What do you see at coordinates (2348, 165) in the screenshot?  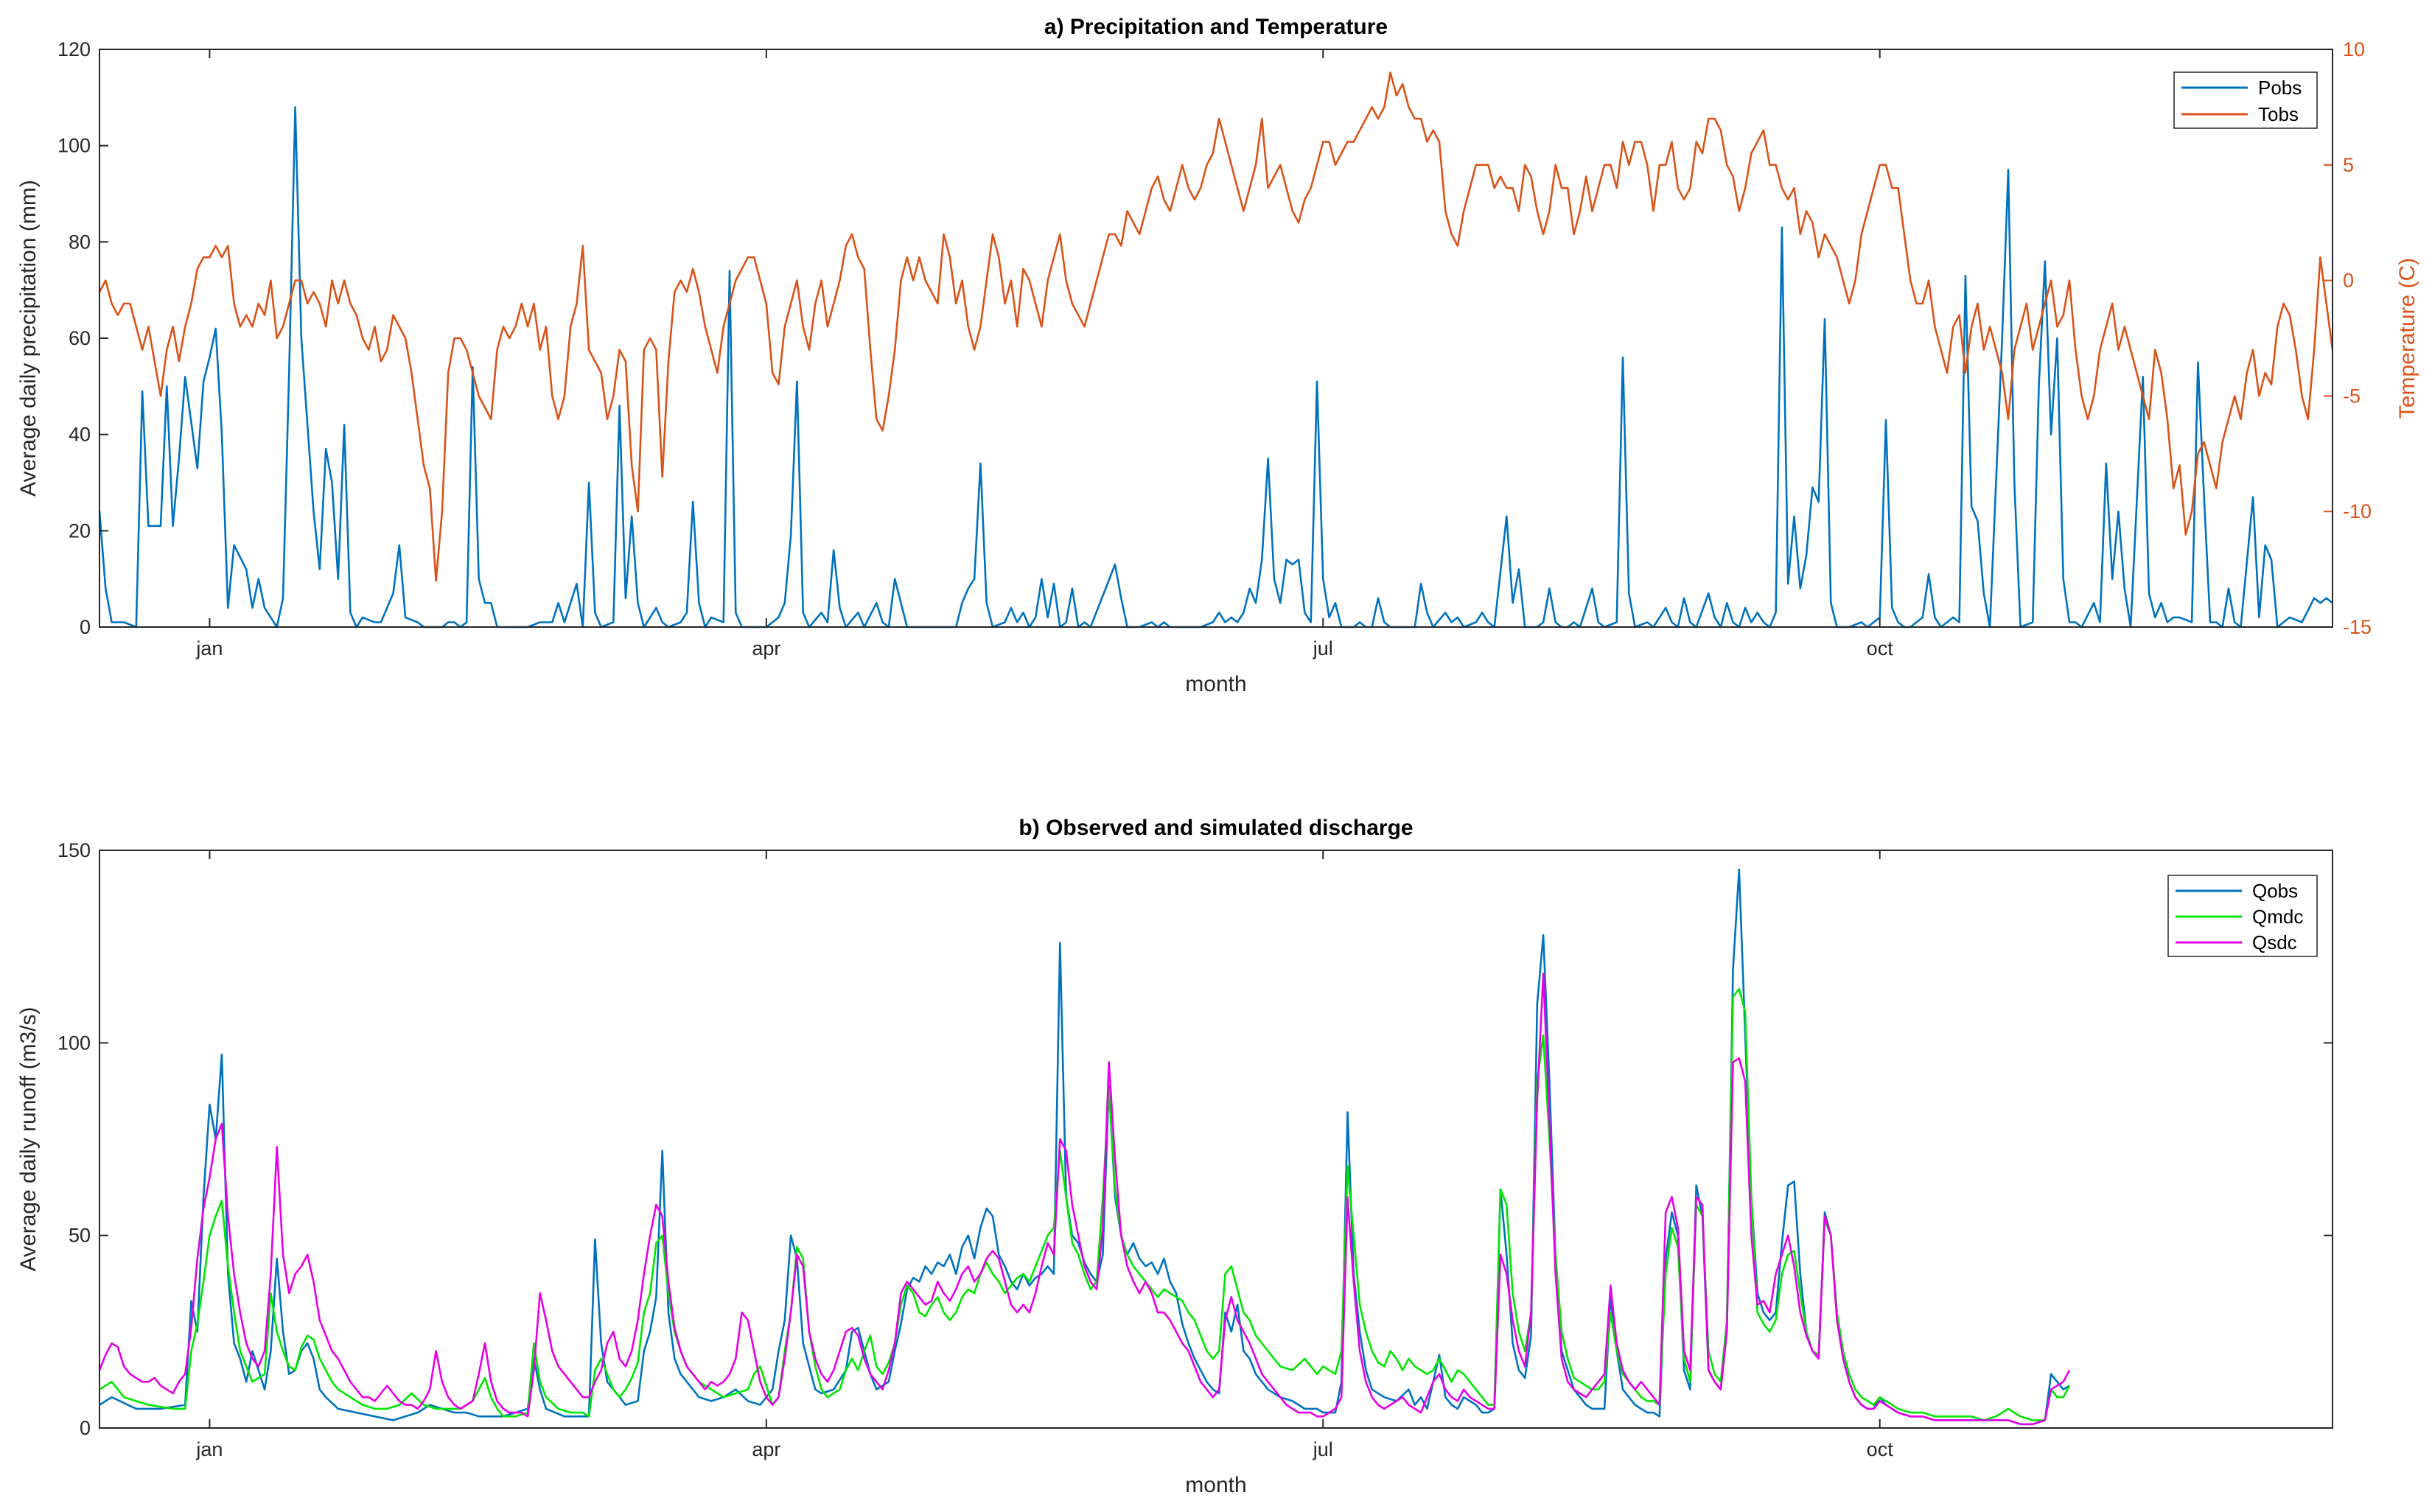 I see `y2-tick-label: 5` at bounding box center [2348, 165].